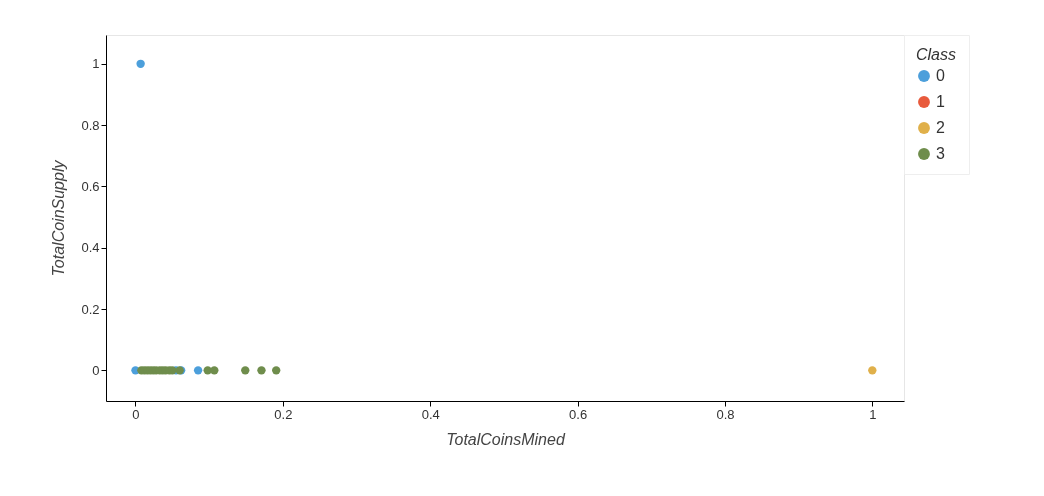 This screenshot has width=1044, height=496. Describe the element at coordinates (90, 125) in the screenshot. I see `y-tick-label: 0.8` at that location.